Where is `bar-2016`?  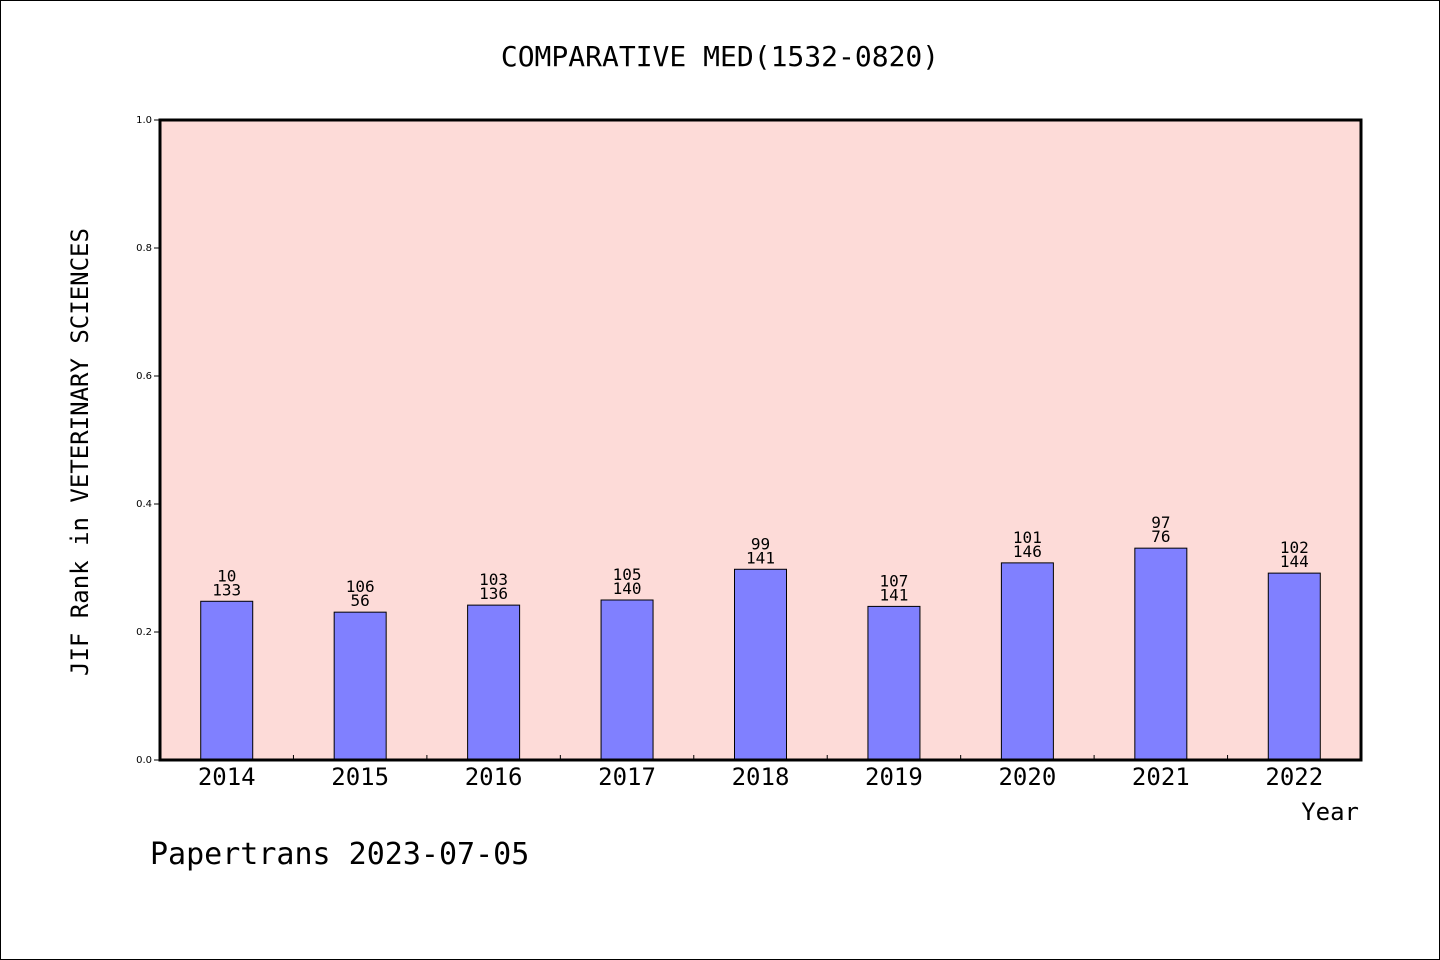
bar-2016 is located at coordinates (494, 682).